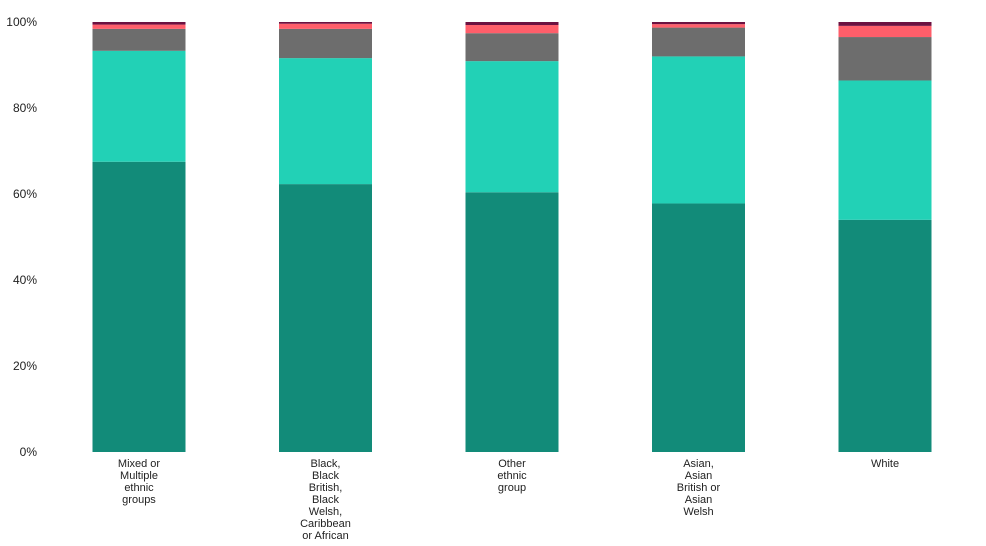 The height and width of the screenshot is (546, 986). Describe the element at coordinates (885, 464) in the screenshot. I see `x-tick-label: White` at that location.